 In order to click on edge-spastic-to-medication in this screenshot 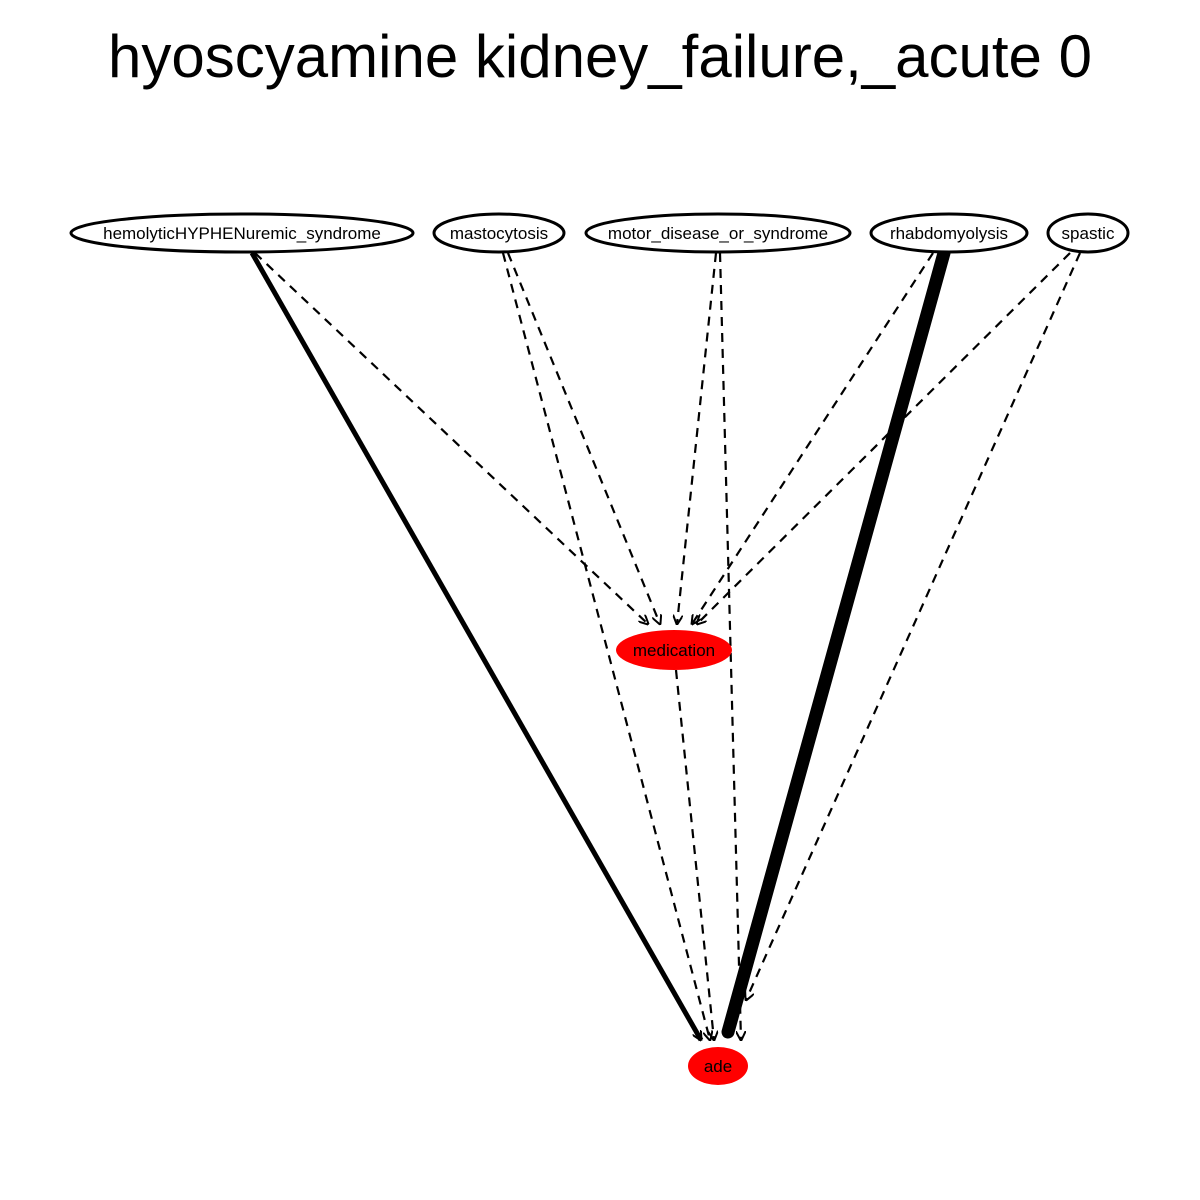, I will do `click(884, 438)`.